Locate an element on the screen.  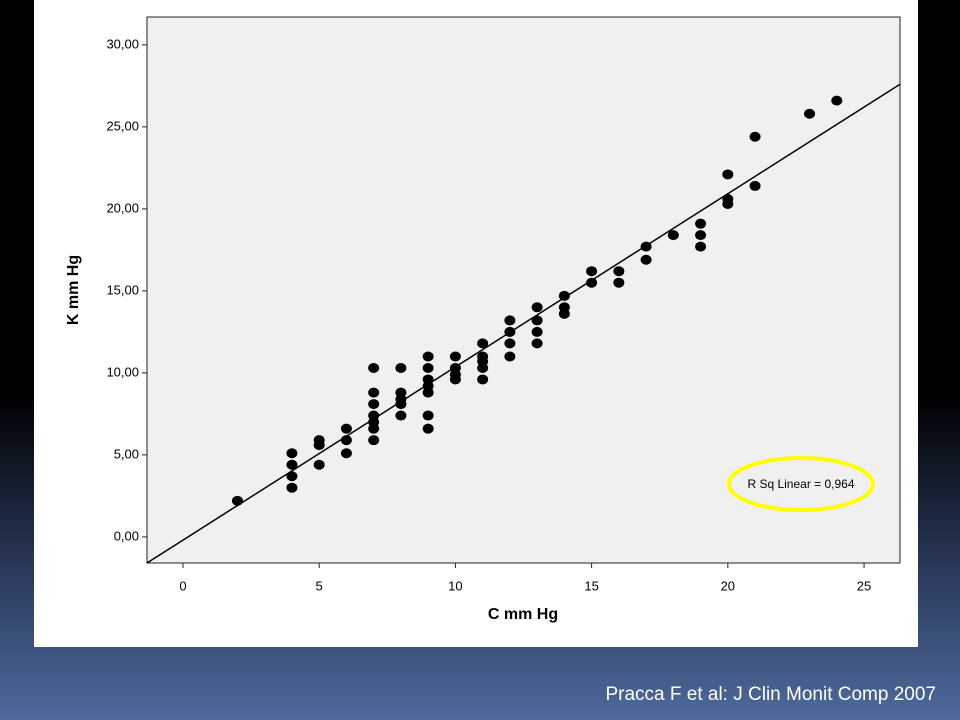
y-tick-label: 15,00 is located at coordinates (122, 289).